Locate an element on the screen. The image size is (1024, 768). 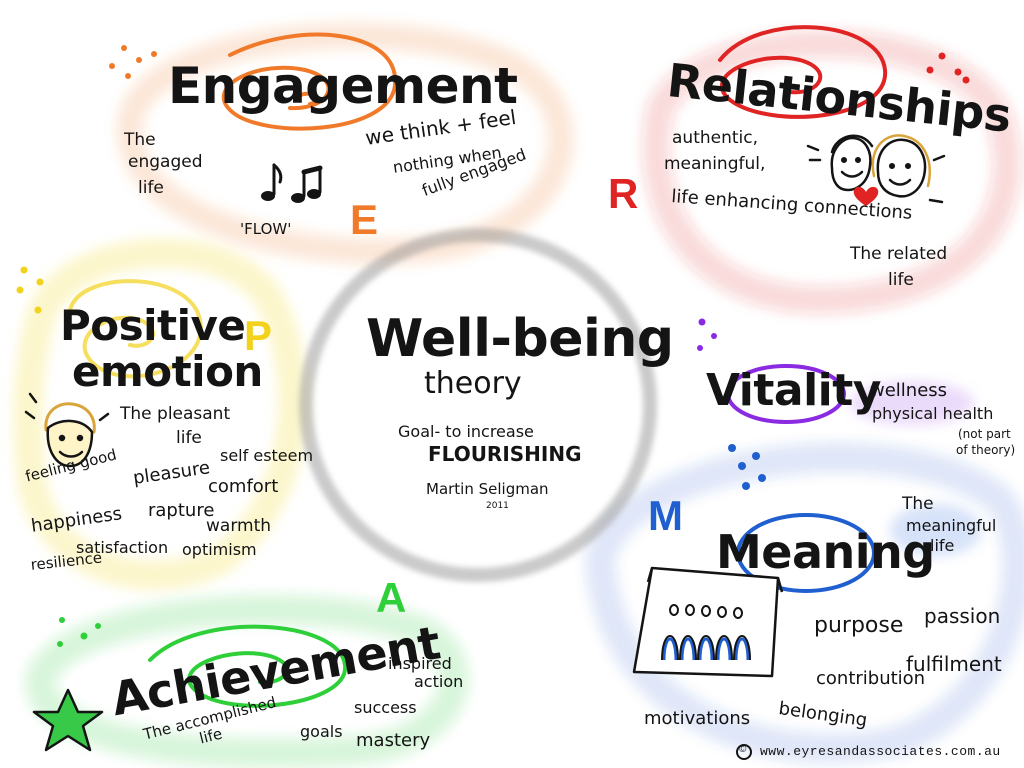
achievement-letter: A is located at coordinates (391, 597).